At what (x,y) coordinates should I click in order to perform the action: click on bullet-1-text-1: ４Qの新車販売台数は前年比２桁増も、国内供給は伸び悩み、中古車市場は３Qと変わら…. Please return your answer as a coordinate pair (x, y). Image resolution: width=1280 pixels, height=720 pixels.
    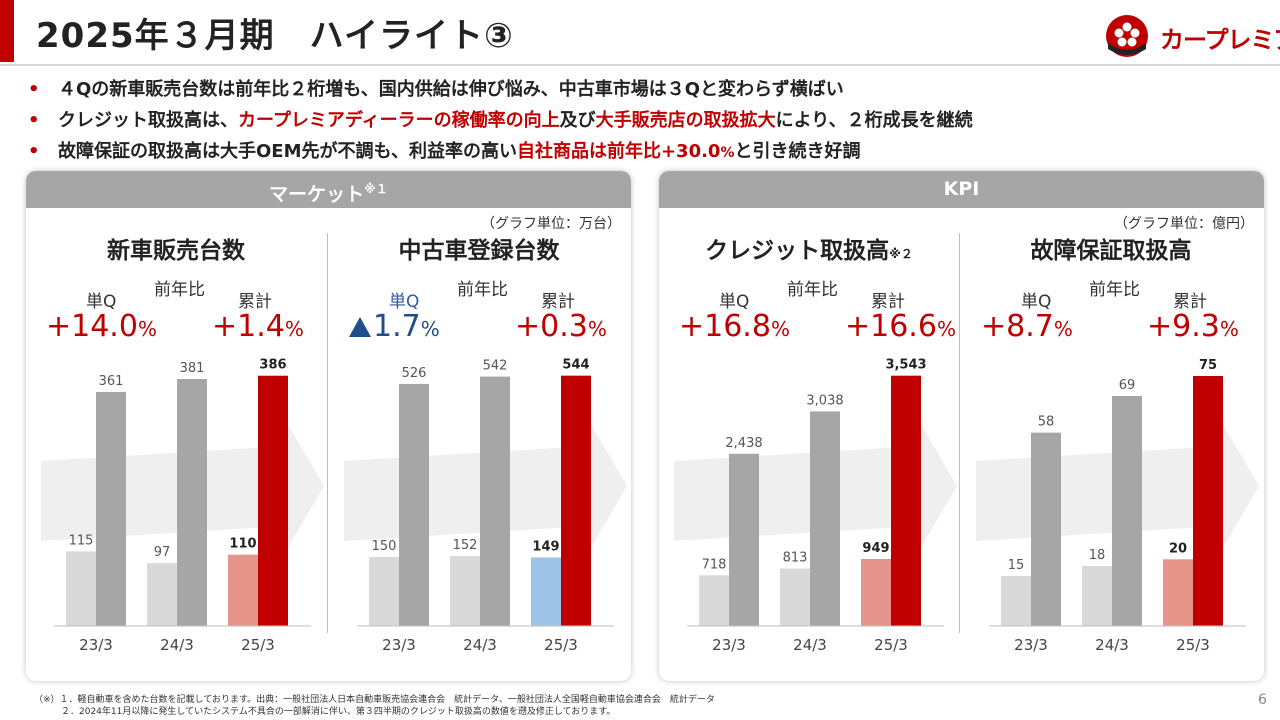
    Looking at the image, I should click on (451, 89).